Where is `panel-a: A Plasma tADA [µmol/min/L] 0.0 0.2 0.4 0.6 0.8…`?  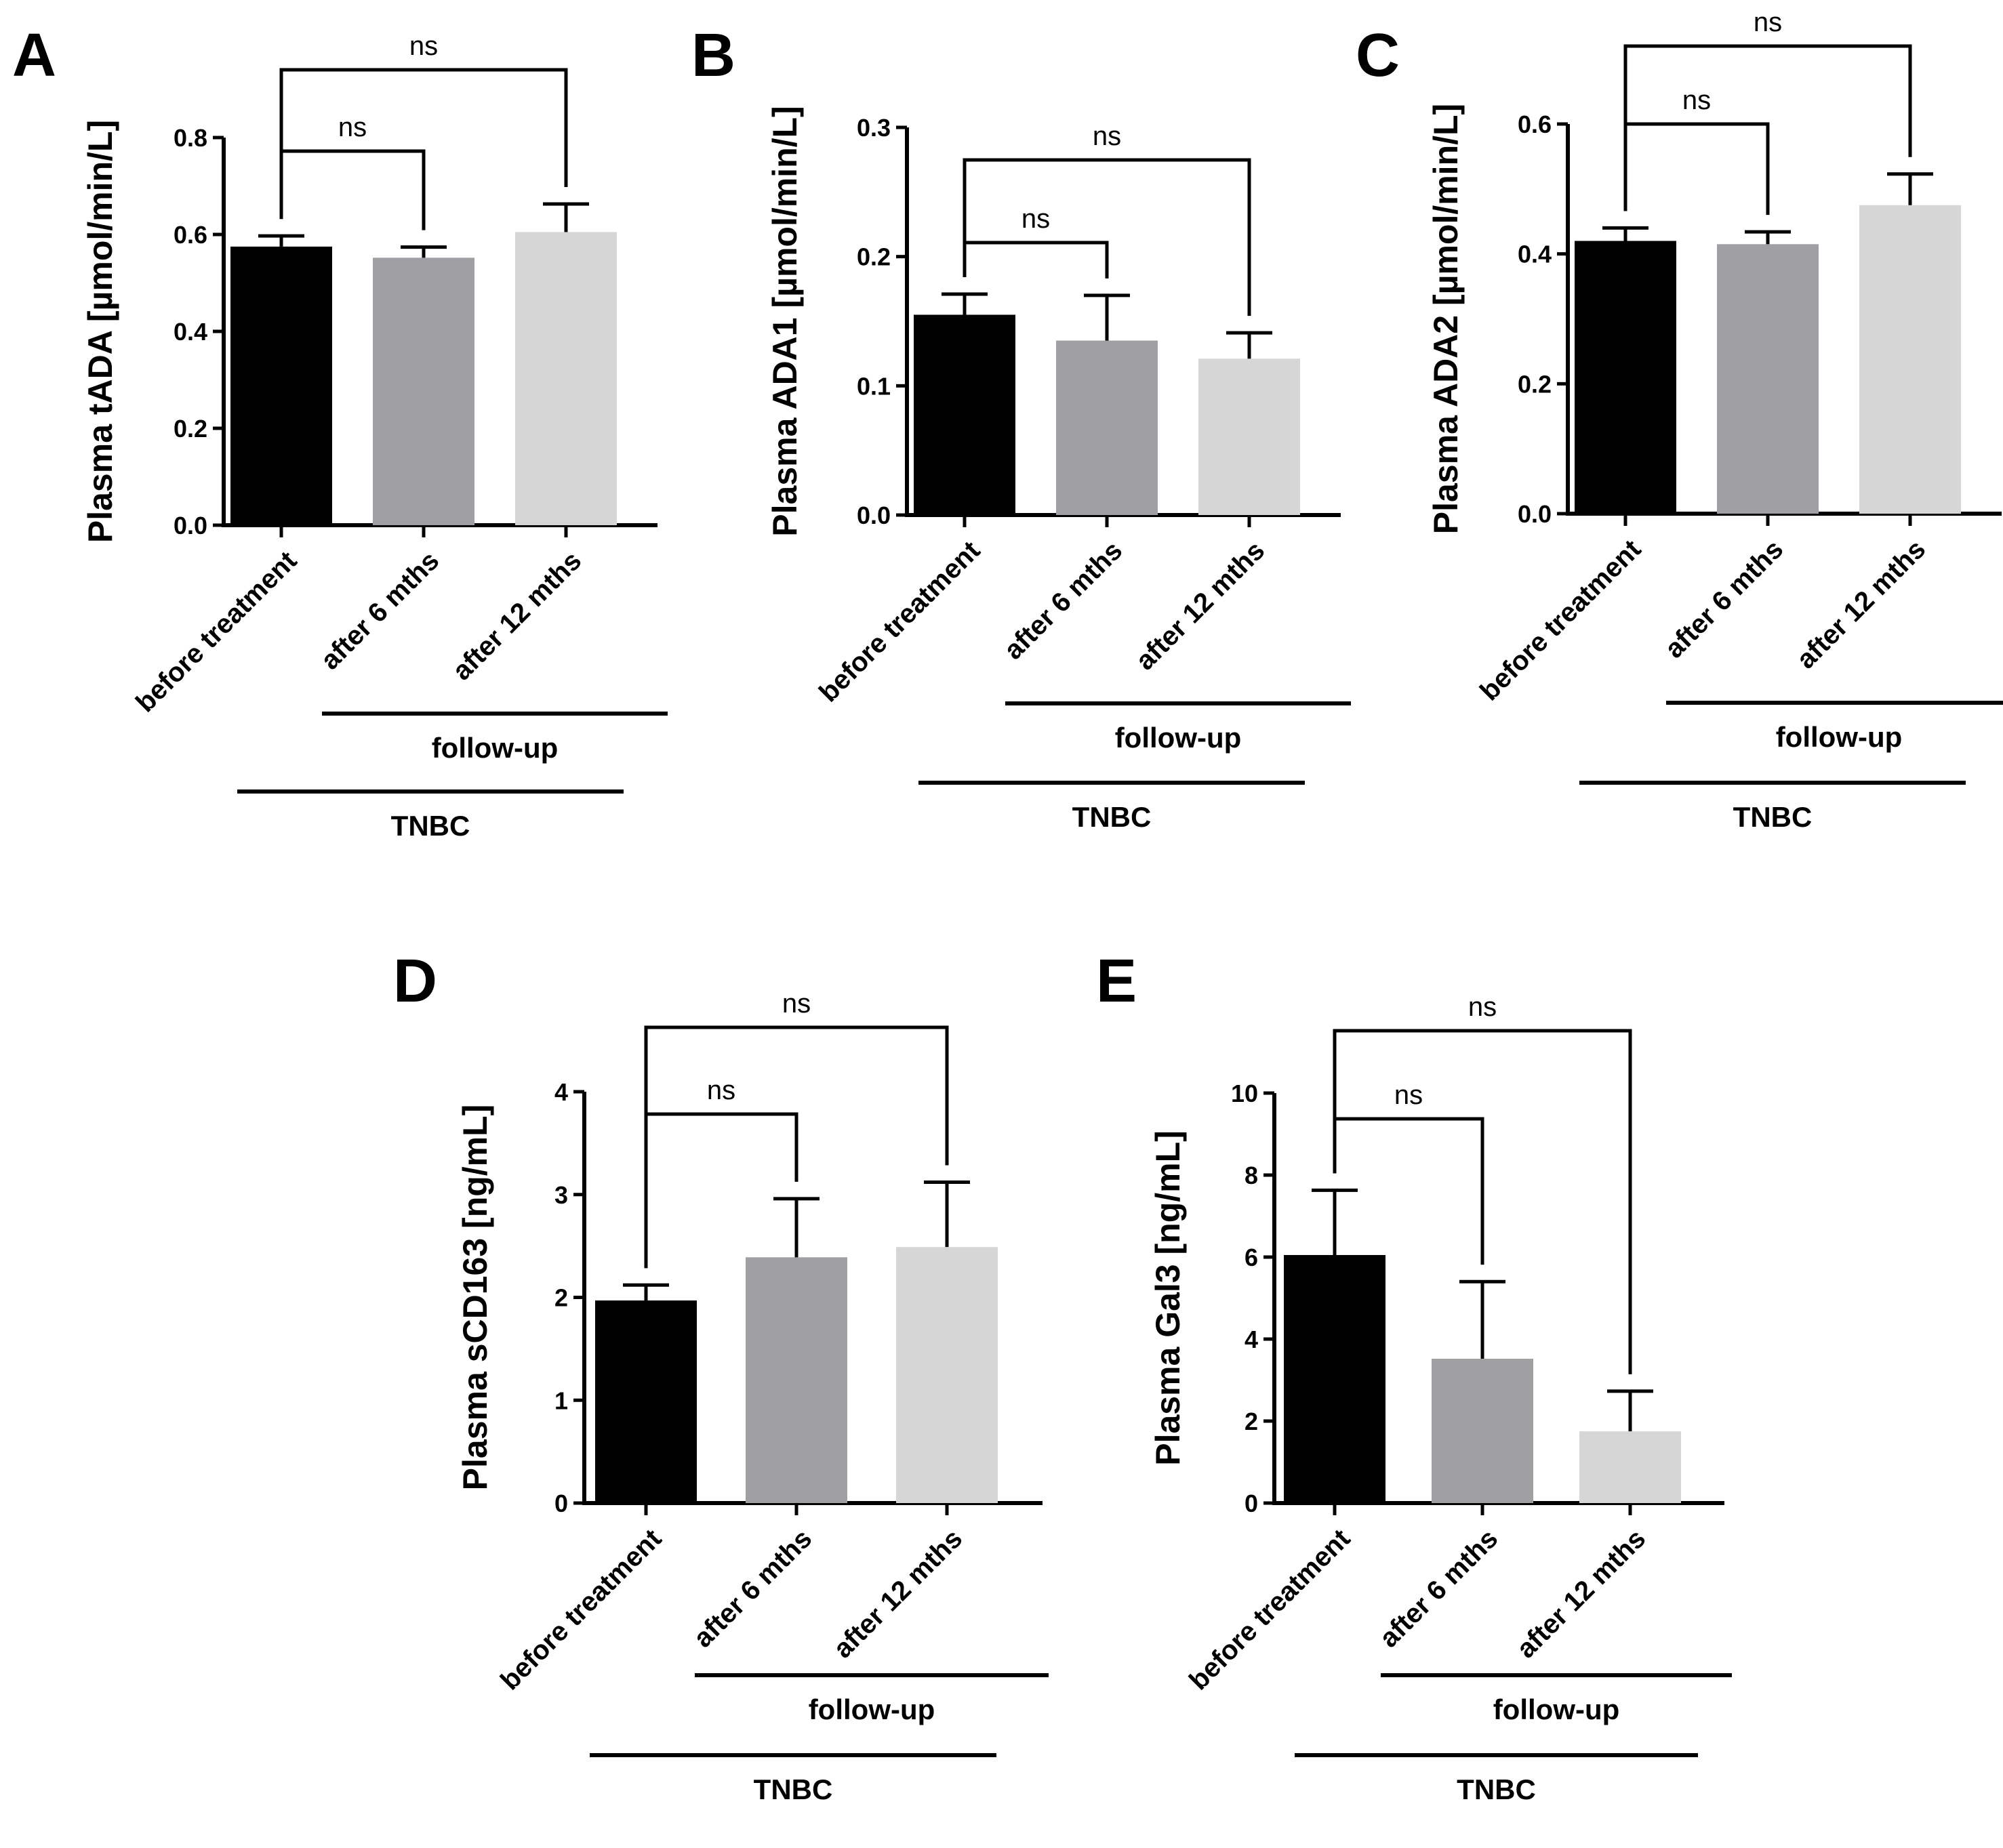 panel-a: A Plasma tADA [µmol/min/L] 0.0 0.2 0.4 0.6 0.8… is located at coordinates (340, 432).